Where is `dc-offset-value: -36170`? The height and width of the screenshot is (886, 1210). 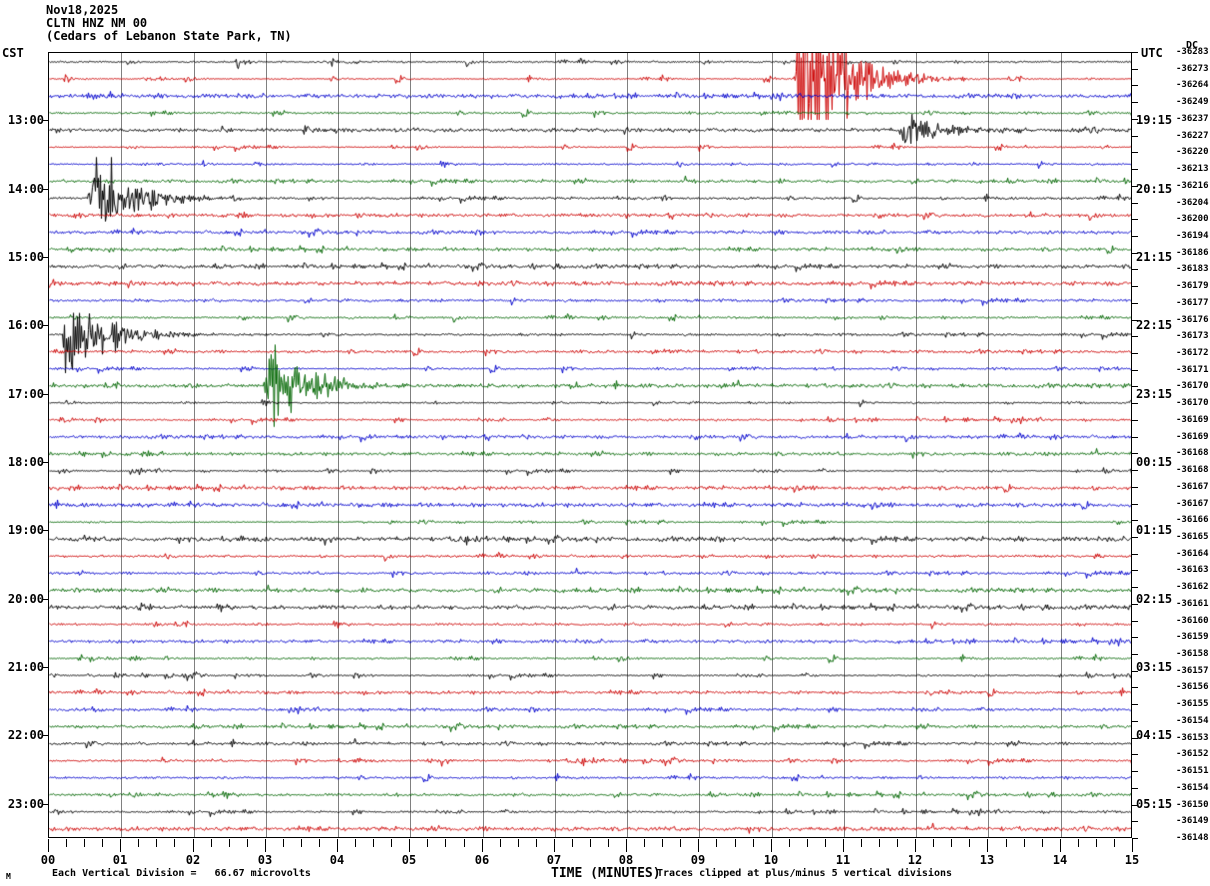 dc-offset-value: -36170 is located at coordinates (1192, 403).